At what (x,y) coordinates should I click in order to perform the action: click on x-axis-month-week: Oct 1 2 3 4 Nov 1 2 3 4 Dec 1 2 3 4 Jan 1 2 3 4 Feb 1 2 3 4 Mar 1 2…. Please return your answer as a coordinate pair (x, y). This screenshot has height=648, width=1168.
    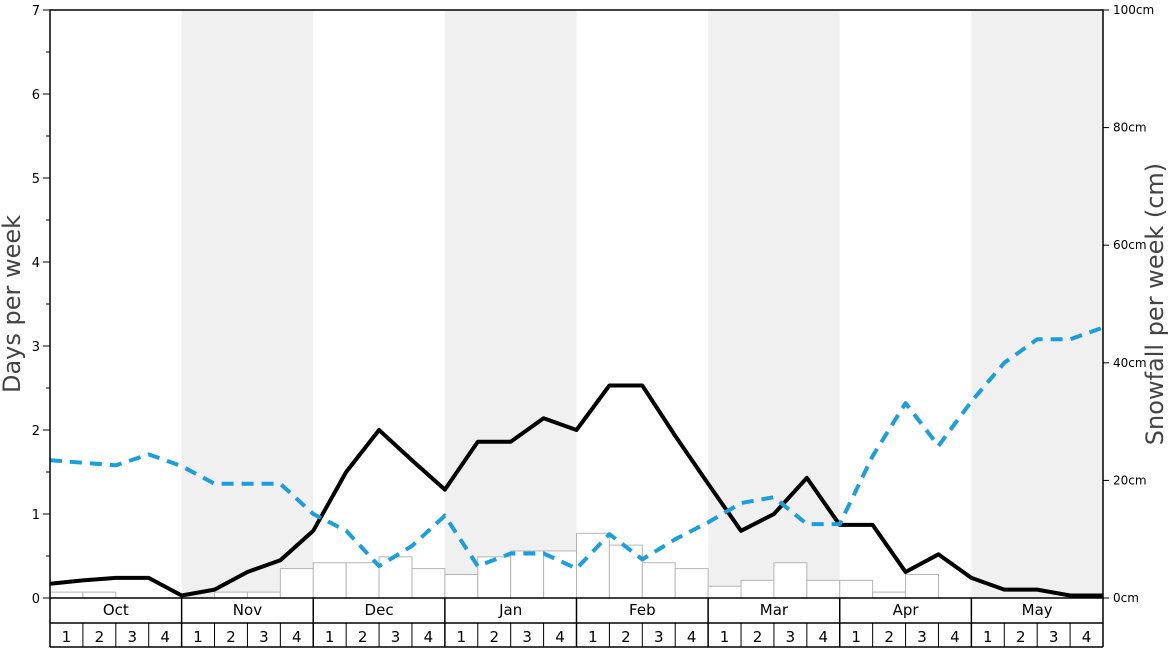
    Looking at the image, I should click on (576, 623).